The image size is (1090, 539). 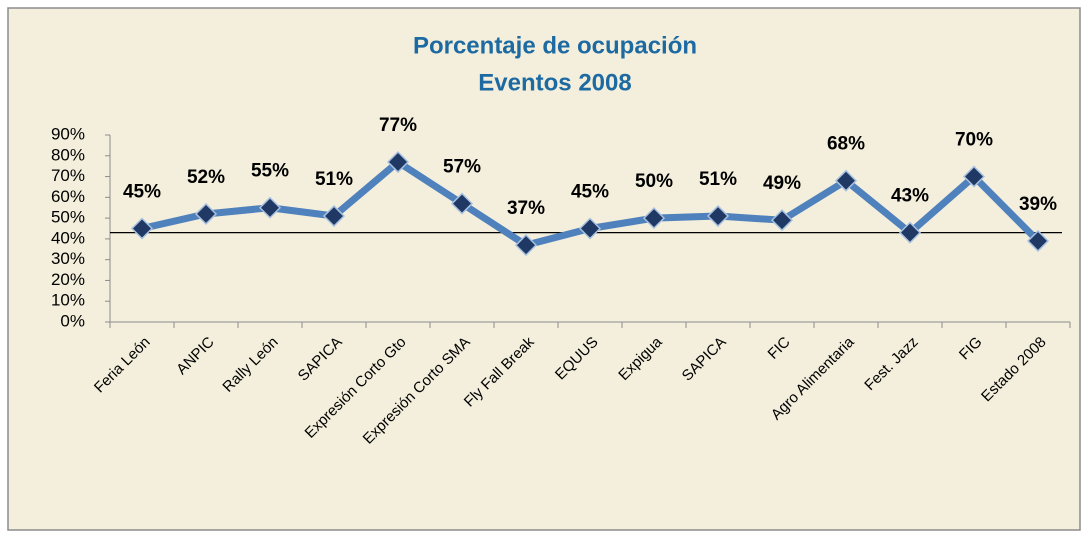 What do you see at coordinates (1038, 204) in the screenshot?
I see `data-label: 39%` at bounding box center [1038, 204].